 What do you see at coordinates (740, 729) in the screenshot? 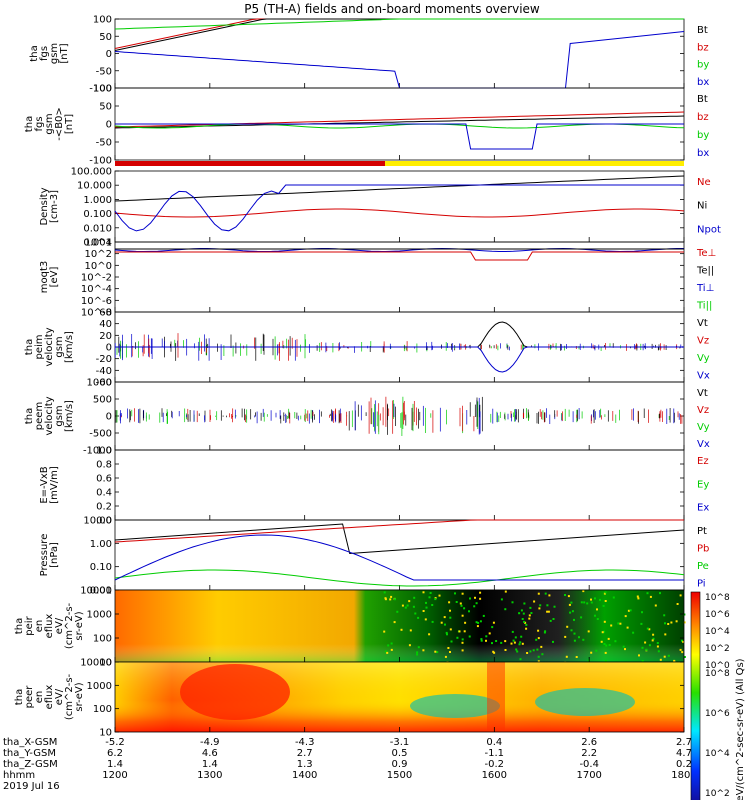
I see `colorbar-title: eV/(cm^2-sec-sr-eV) (All Qs)` at bounding box center [740, 729].